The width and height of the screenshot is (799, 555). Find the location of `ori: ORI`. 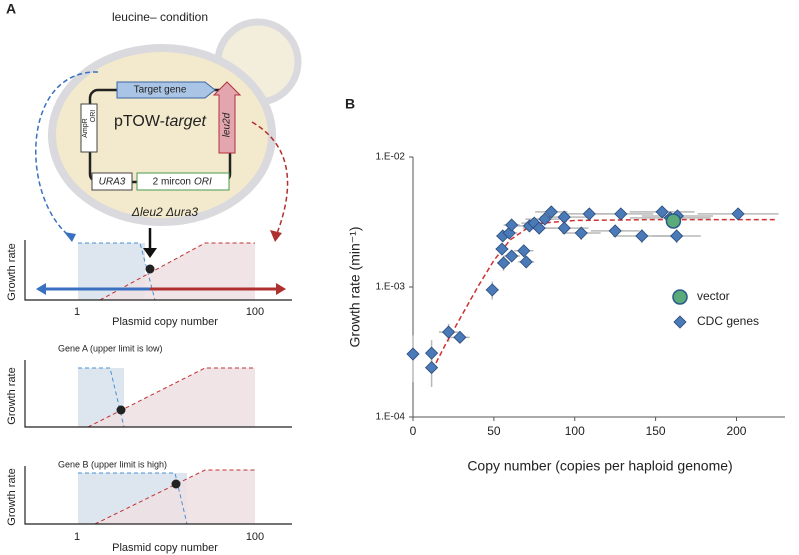

ori: ORI is located at coordinates (93, 116).